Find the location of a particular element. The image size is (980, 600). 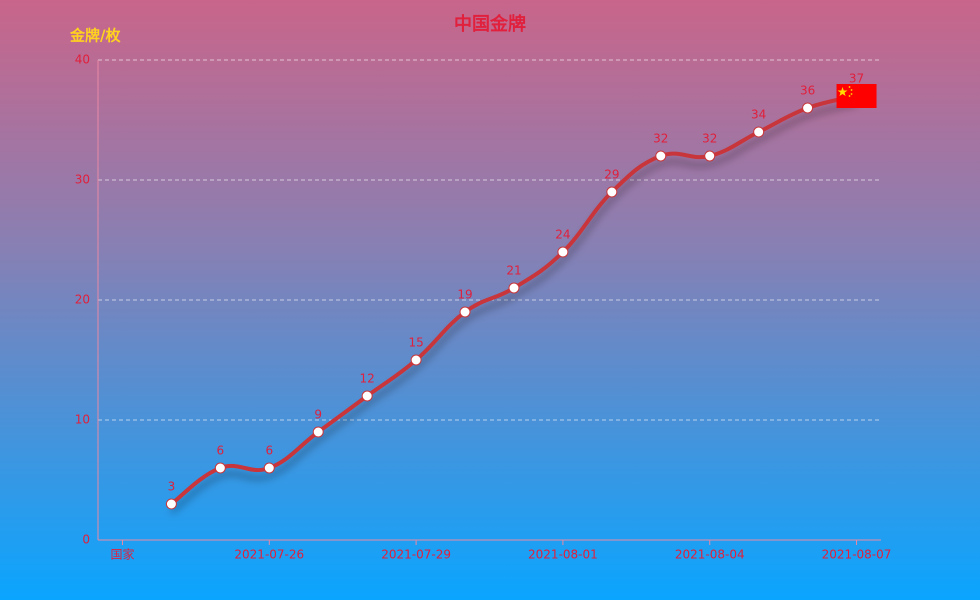

x-tick-label: 国家 is located at coordinates (122, 554).